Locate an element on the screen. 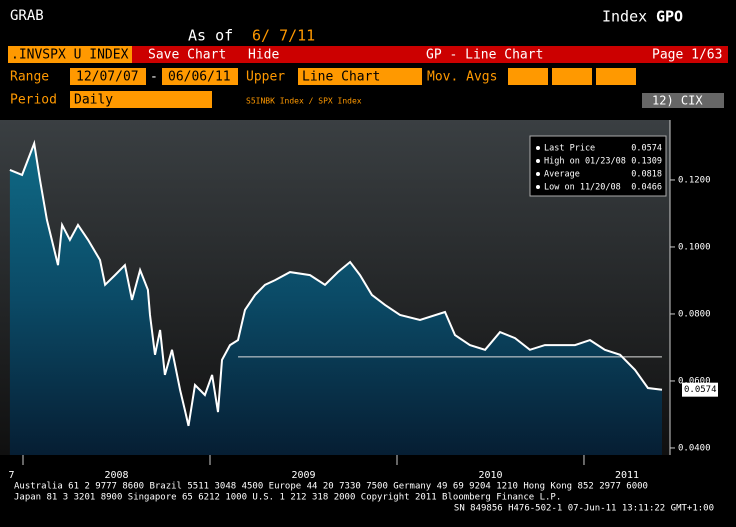  y-tick-label: 0.0800 is located at coordinates (694, 314).